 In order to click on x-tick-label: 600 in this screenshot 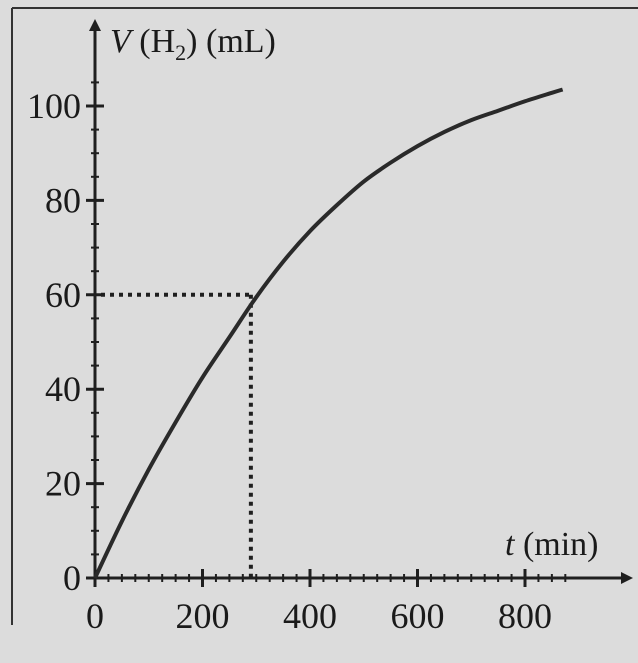, I will do `click(418, 616)`.